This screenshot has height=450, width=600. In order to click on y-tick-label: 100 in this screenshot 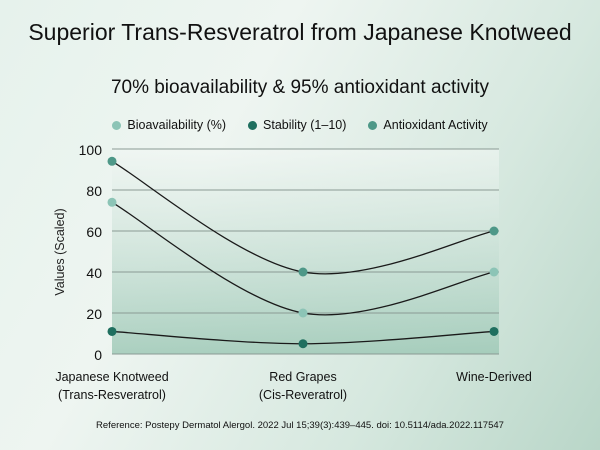, I will do `click(91, 150)`.